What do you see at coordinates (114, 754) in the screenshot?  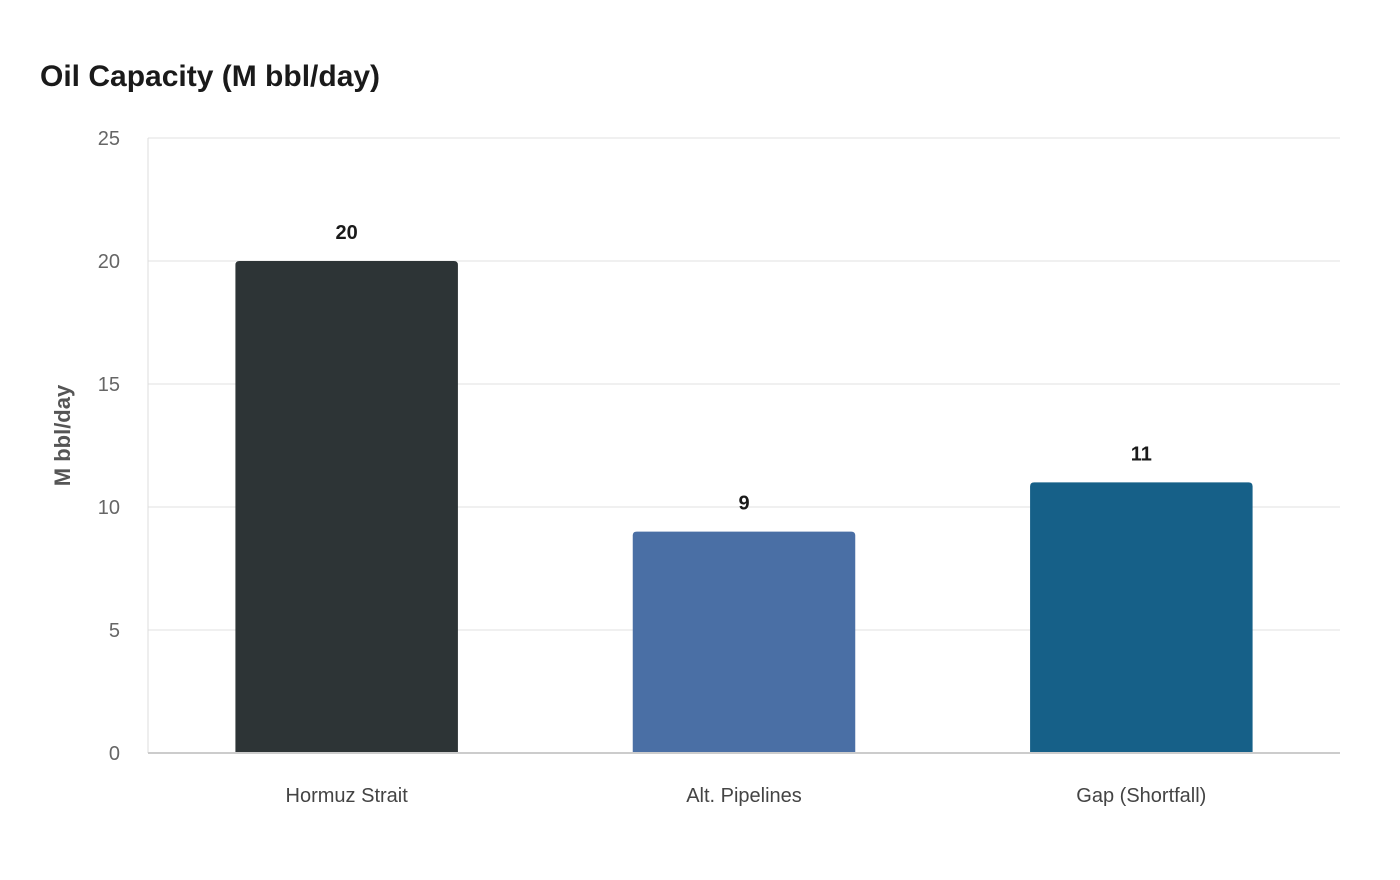 I see `y-tick-label: 0` at bounding box center [114, 754].